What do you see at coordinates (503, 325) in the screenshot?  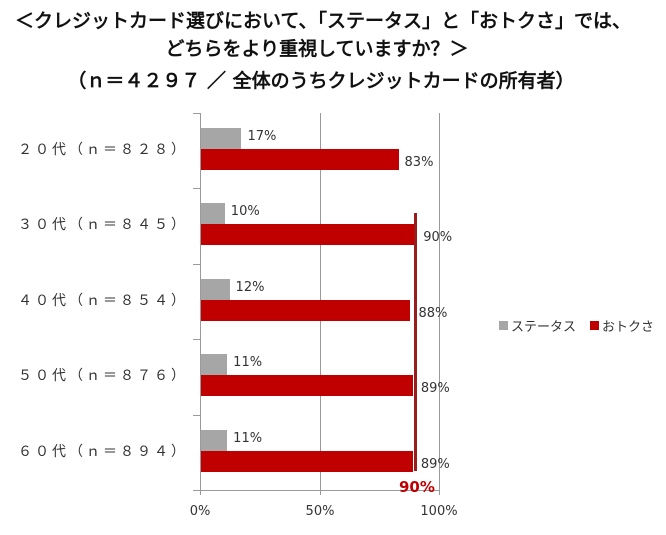 I see `legend-swatch-gray` at bounding box center [503, 325].